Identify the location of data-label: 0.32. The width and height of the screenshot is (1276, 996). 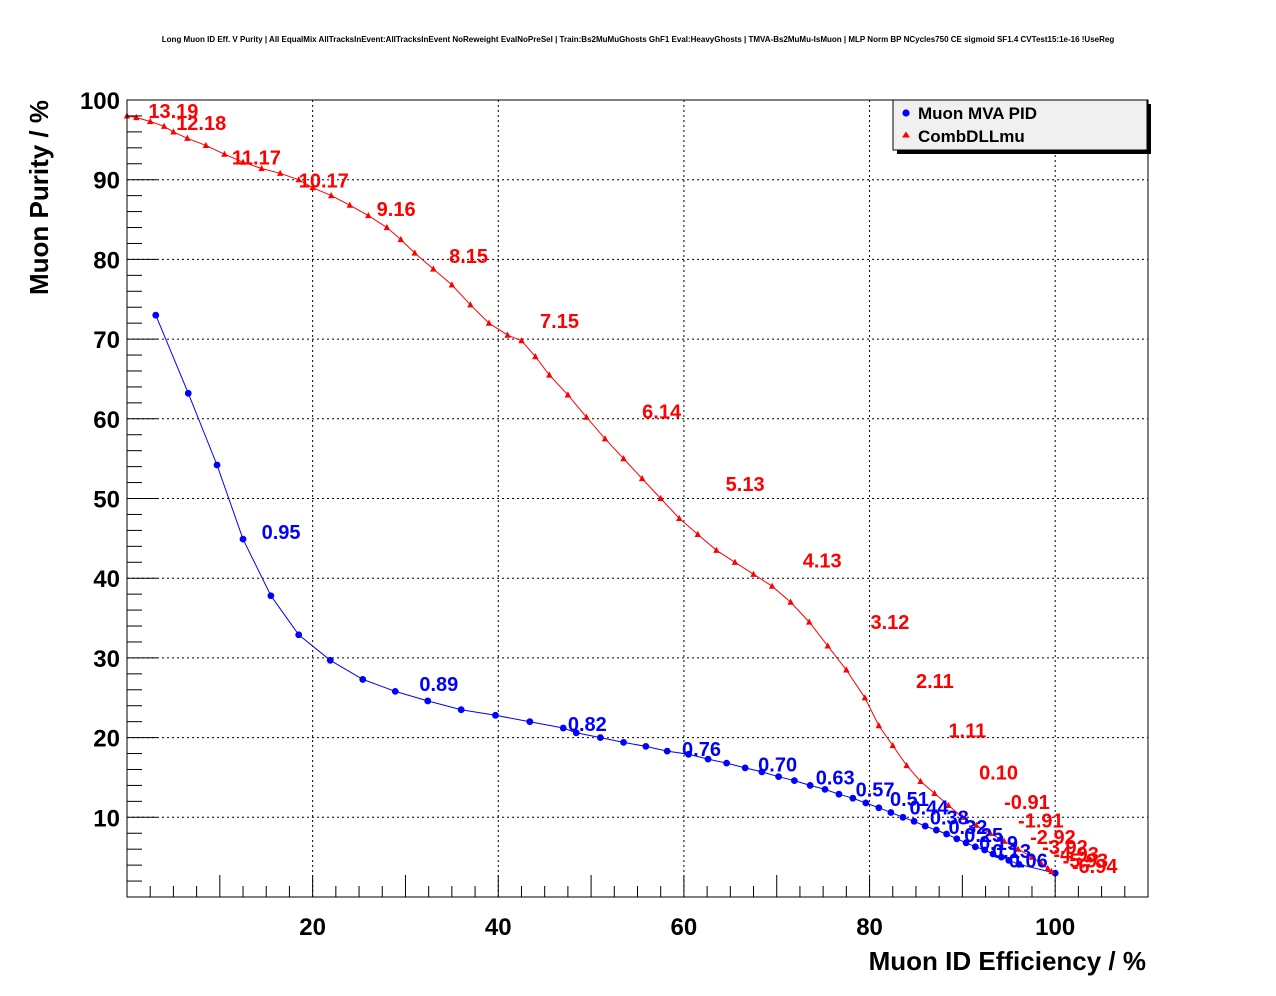
(967, 828).